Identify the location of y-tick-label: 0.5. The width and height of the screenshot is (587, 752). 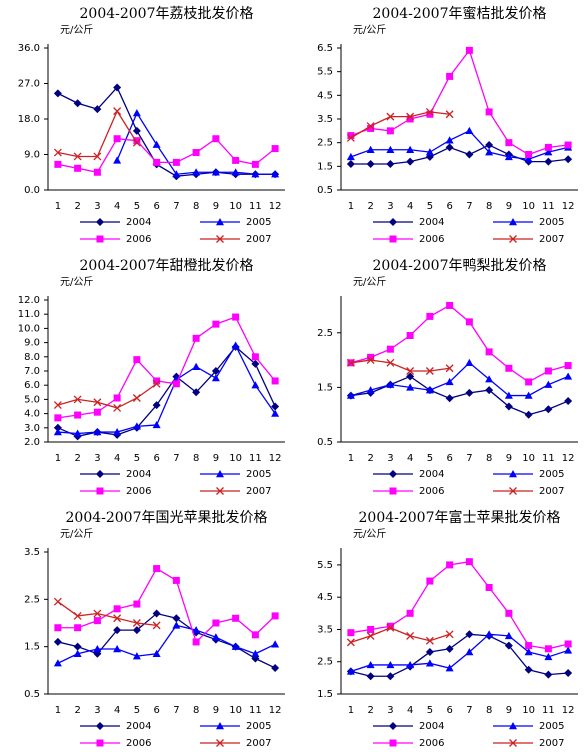
(325, 190).